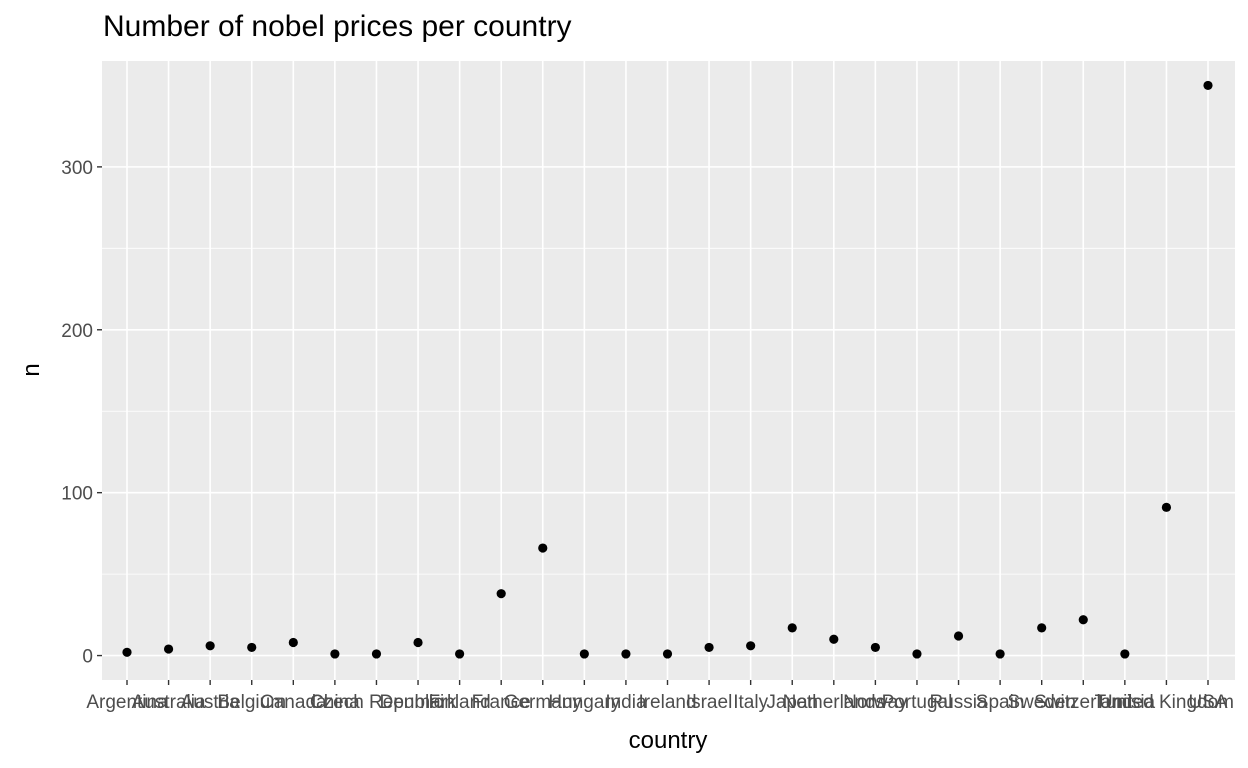  I want to click on x-tick-label: Portugal, so click(917, 702).